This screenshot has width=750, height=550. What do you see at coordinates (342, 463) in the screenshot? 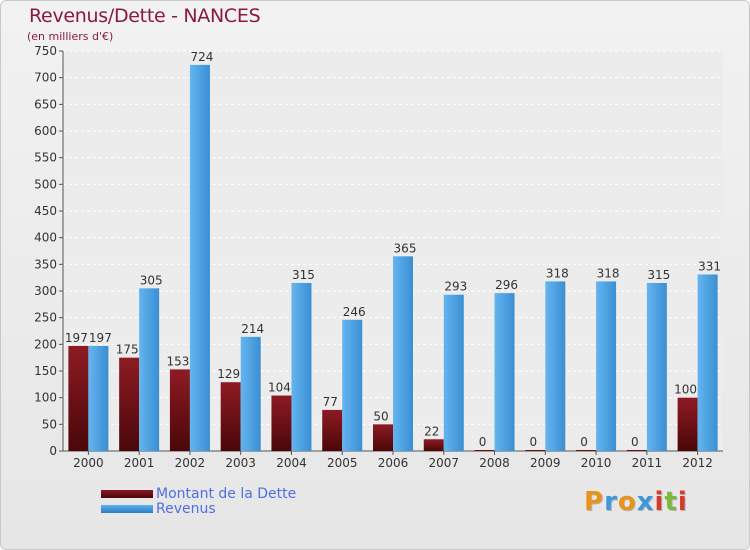
I see `x-tick-label: 2005` at bounding box center [342, 463].